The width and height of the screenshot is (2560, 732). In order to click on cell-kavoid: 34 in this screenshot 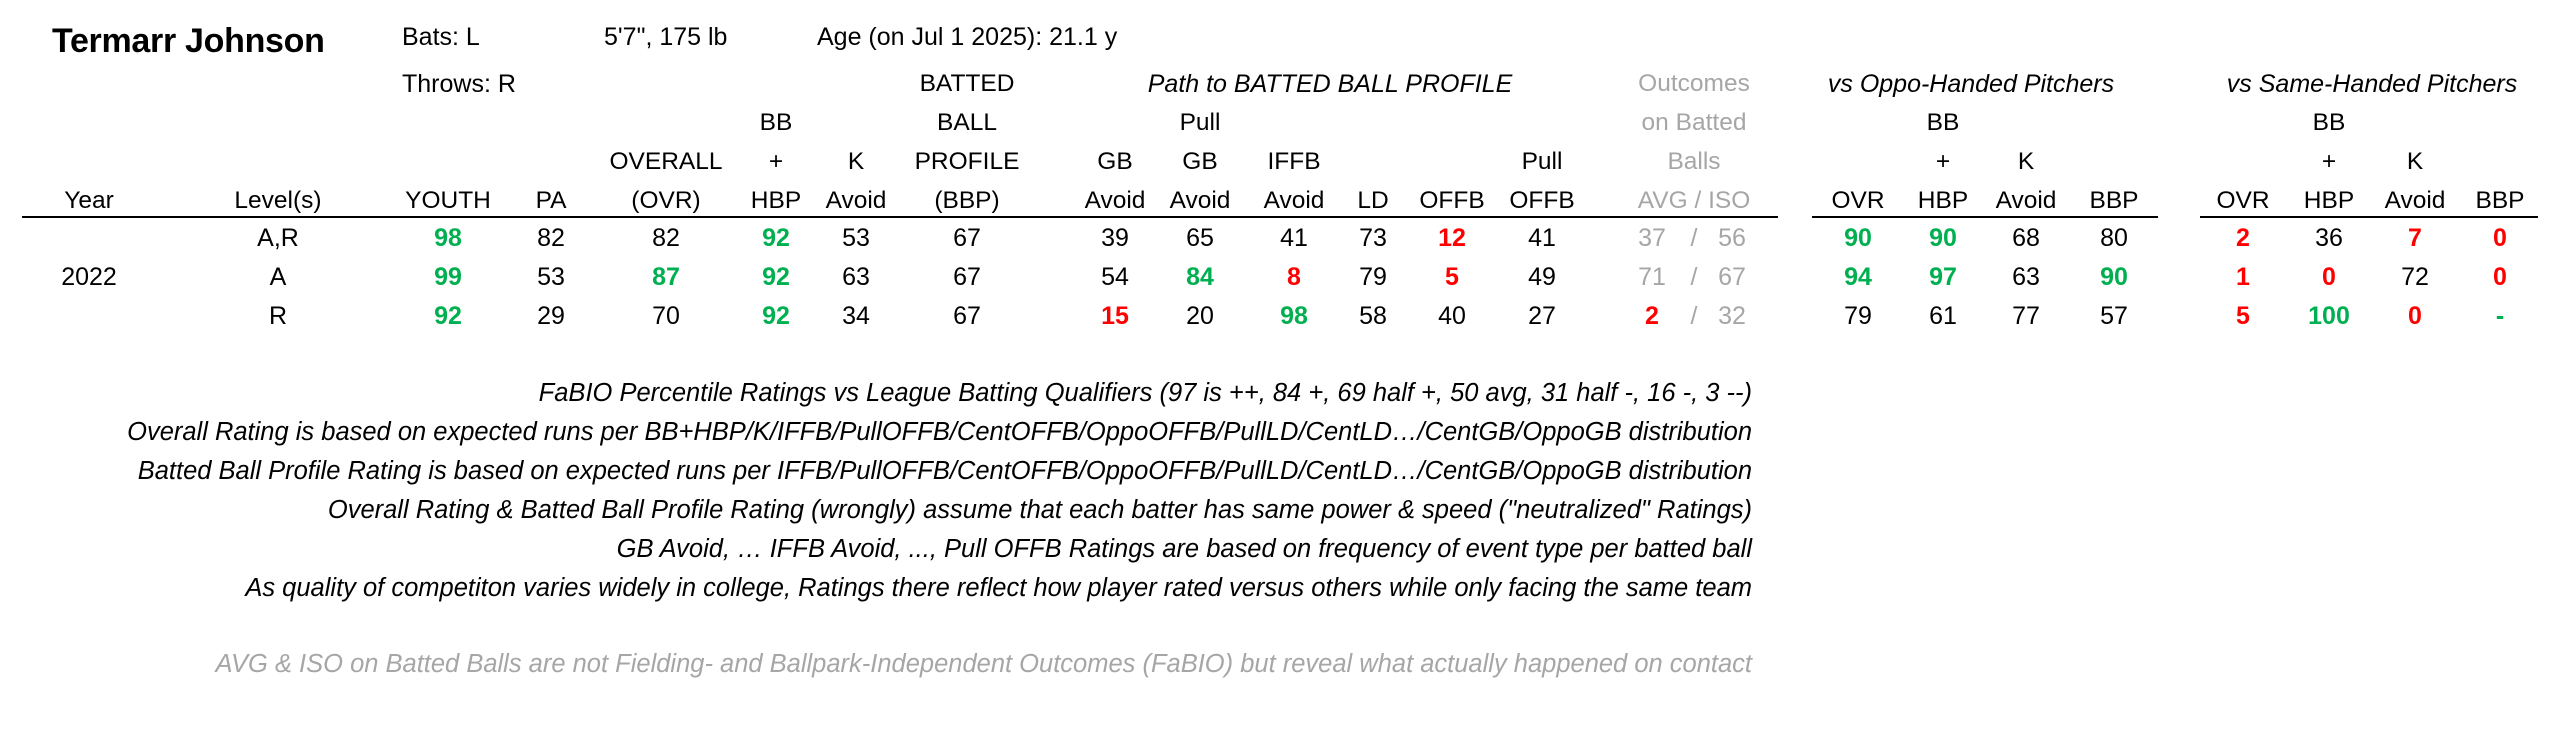, I will do `click(856, 316)`.